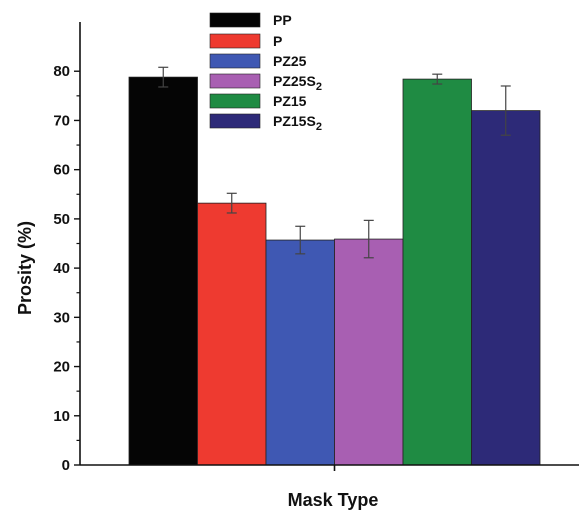 The width and height of the screenshot is (582, 511). I want to click on bar-P, so click(232, 334).